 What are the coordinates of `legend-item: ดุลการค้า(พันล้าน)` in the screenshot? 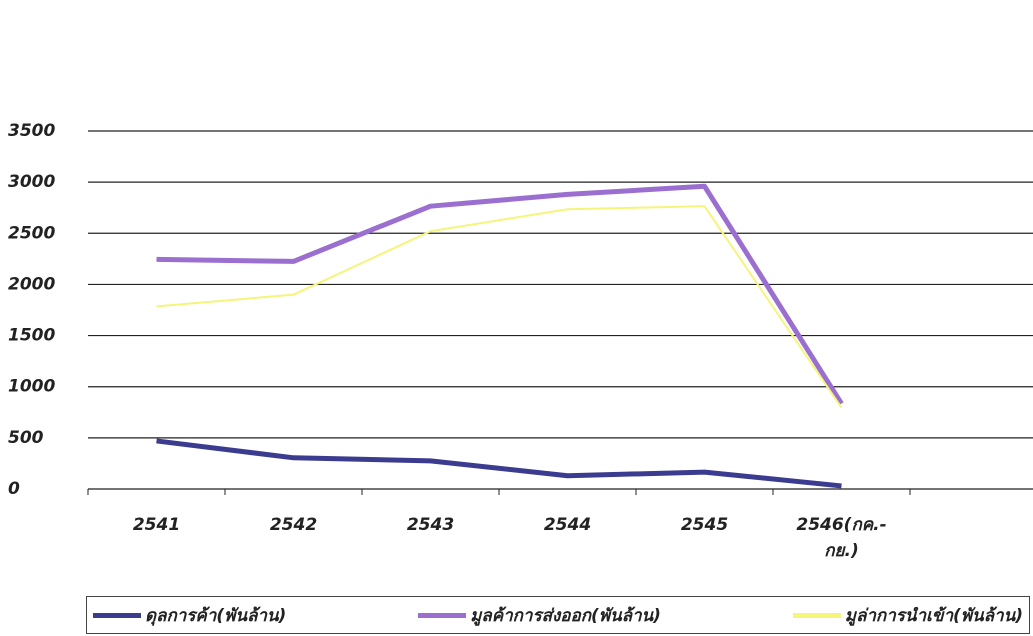 It's located at (189, 615).